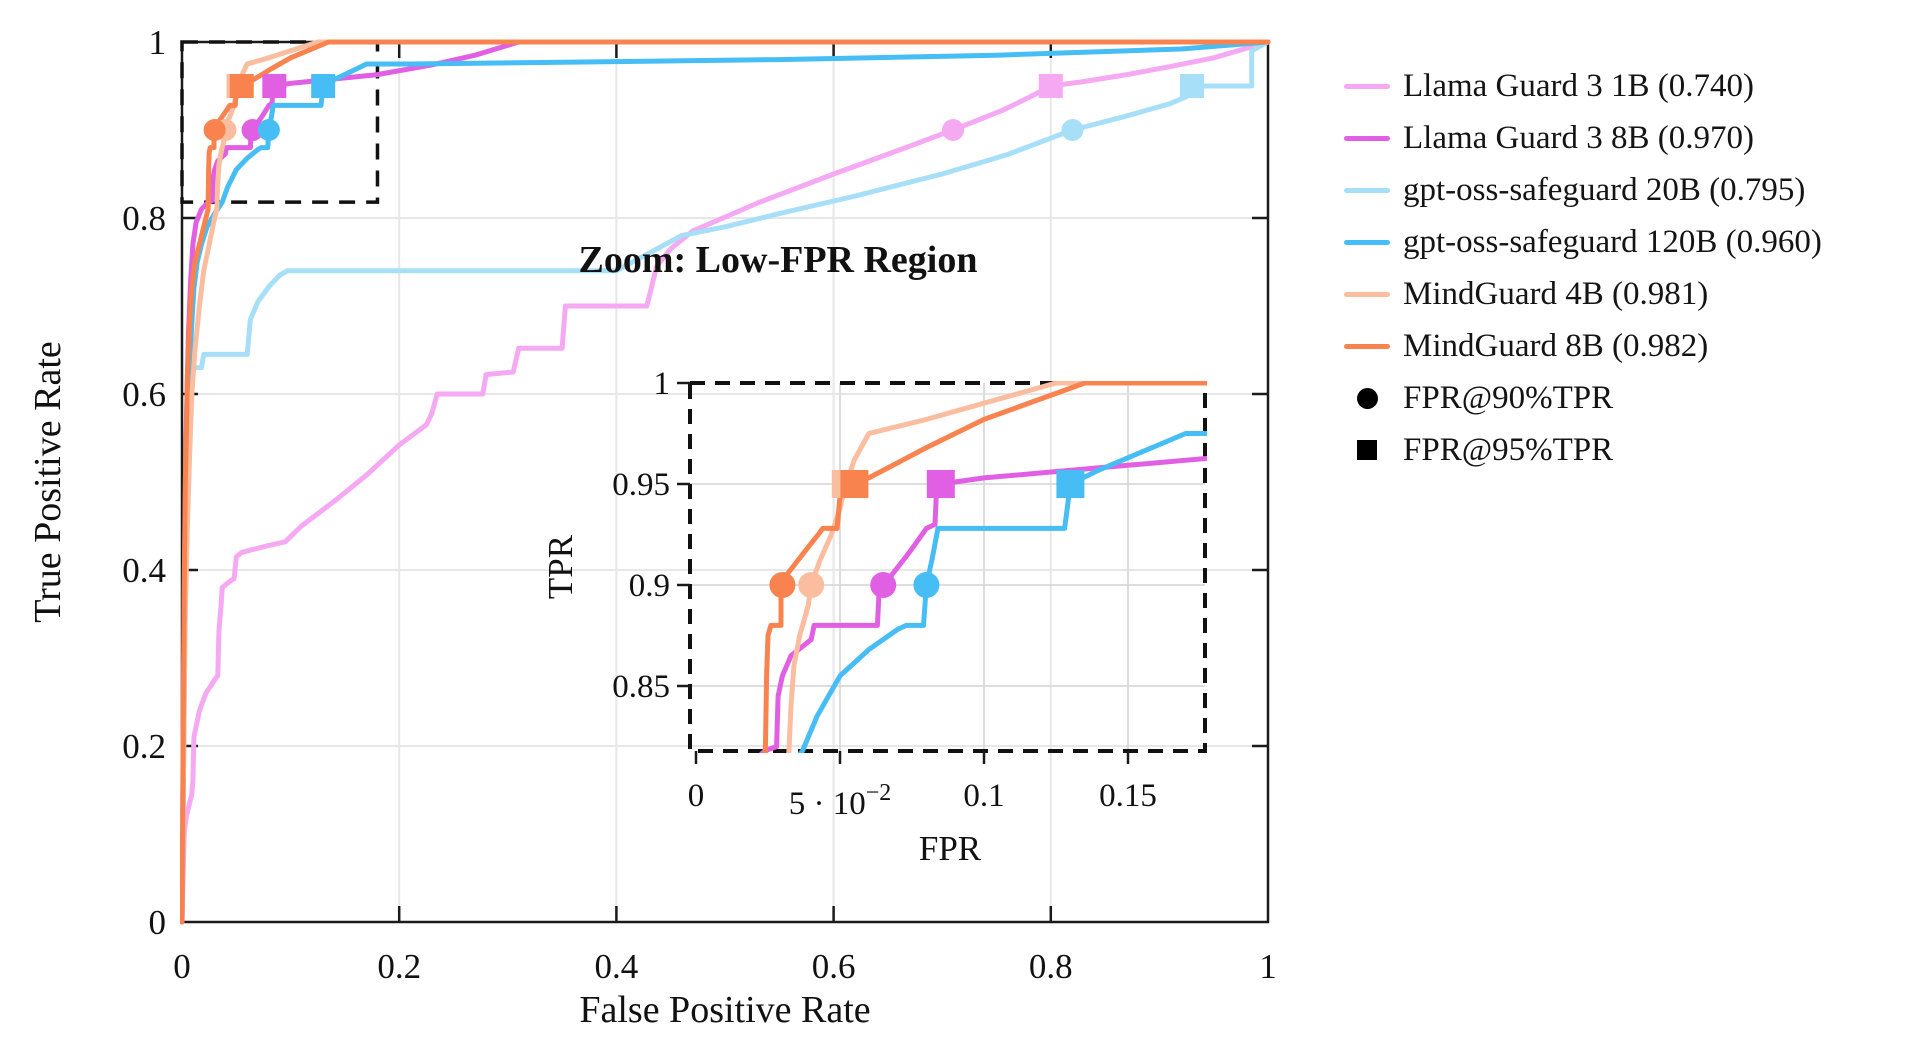 Image resolution: width=1920 pixels, height=1046 pixels. What do you see at coordinates (696, 796) in the screenshot?
I see `inset-x-tick-label-0: 0` at bounding box center [696, 796].